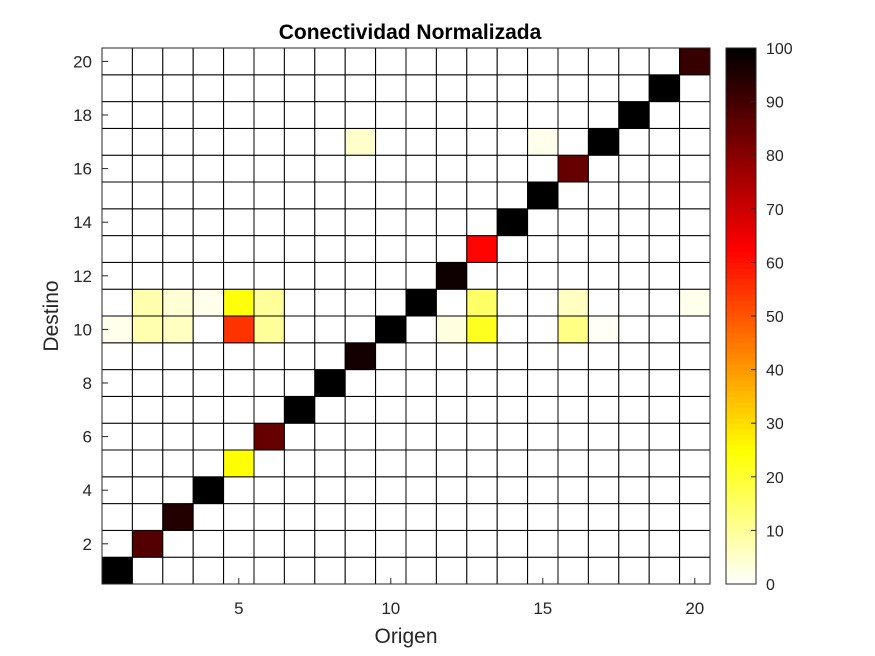  Describe the element at coordinates (87, 544) in the screenshot. I see `y-tick-label: 2` at that location.